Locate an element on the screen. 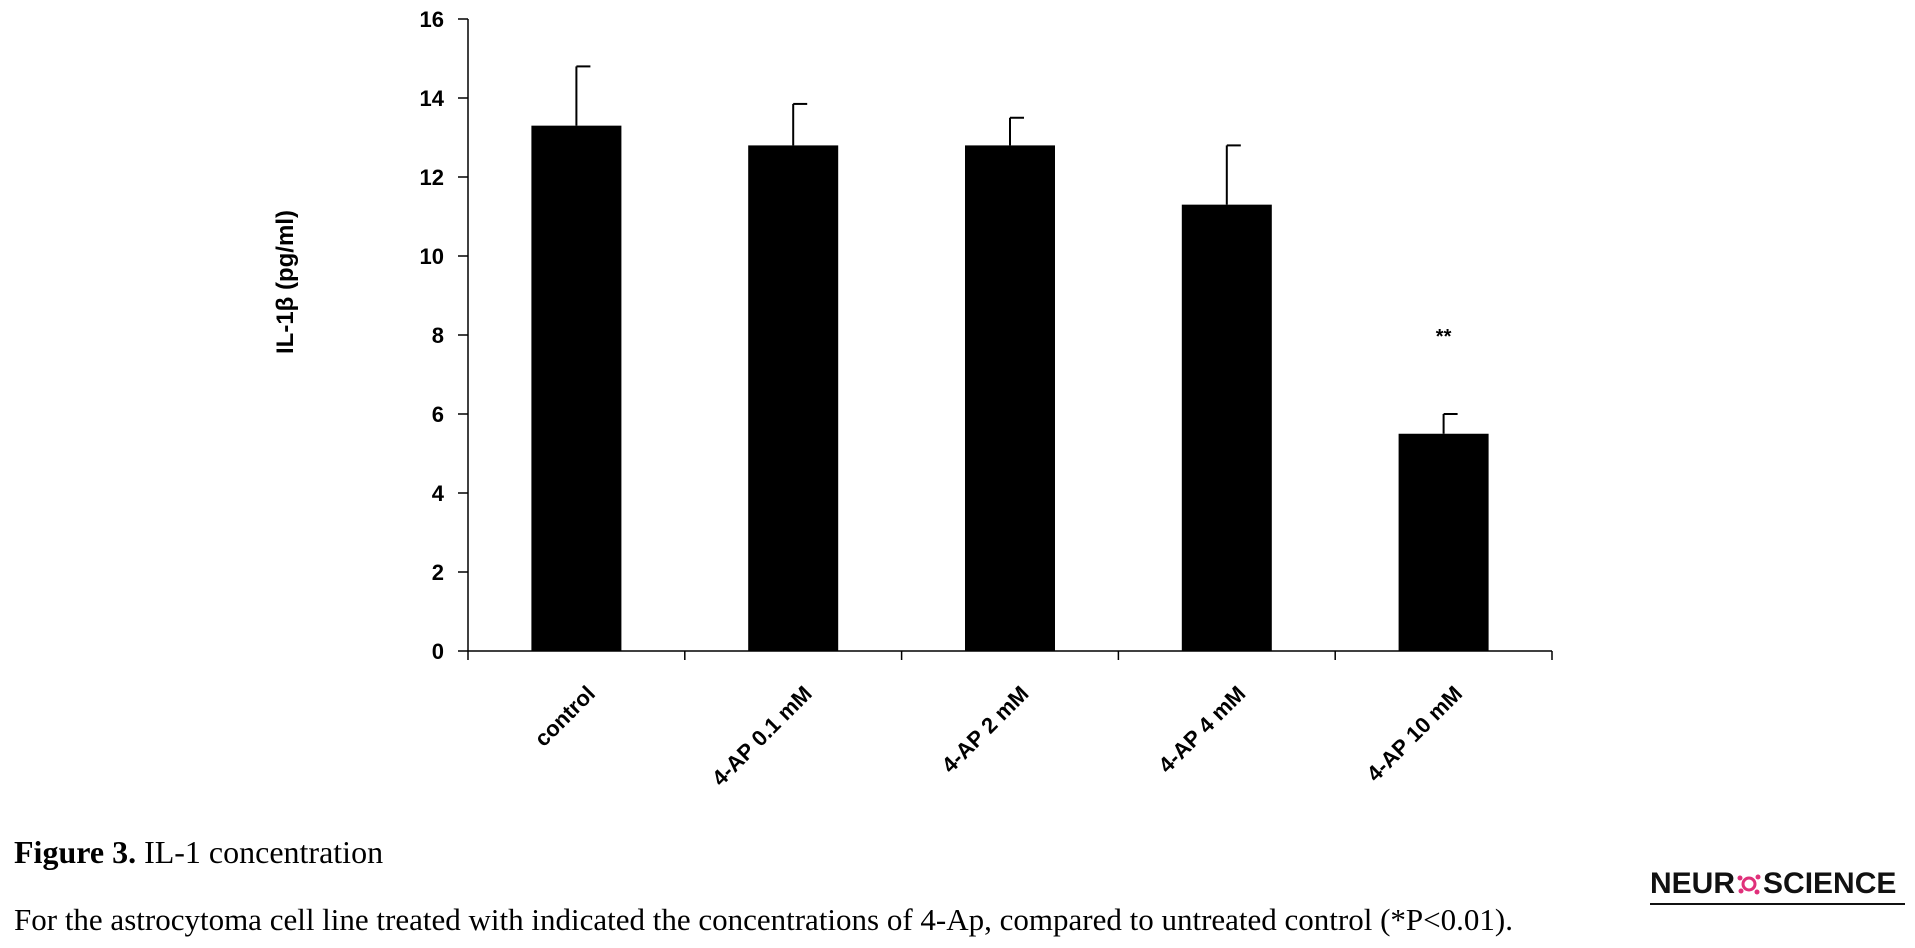  neuroscience-logo: NEUR SCIENCE is located at coordinates (1777, 886).